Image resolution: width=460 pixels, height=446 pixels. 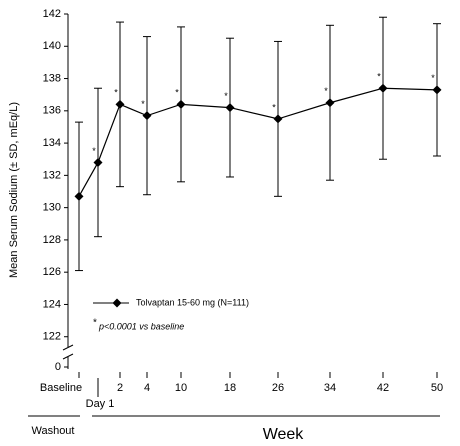 What do you see at coordinates (278, 388) in the screenshot?
I see `x-tick-label: 26` at bounding box center [278, 388].